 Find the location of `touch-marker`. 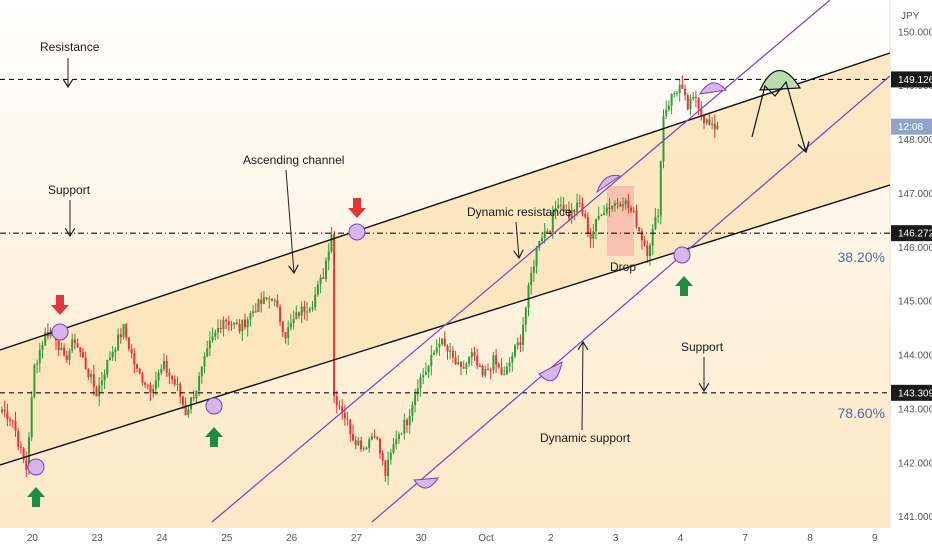

touch-marker is located at coordinates (214, 406).